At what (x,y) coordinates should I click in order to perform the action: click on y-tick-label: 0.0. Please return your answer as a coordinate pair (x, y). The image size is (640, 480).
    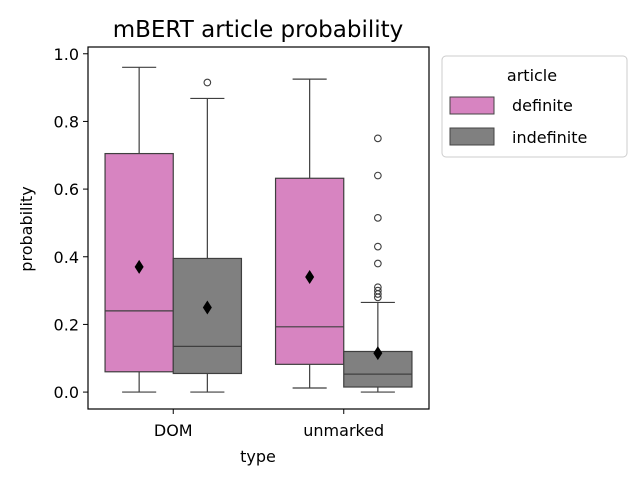
    Looking at the image, I should click on (66, 392).